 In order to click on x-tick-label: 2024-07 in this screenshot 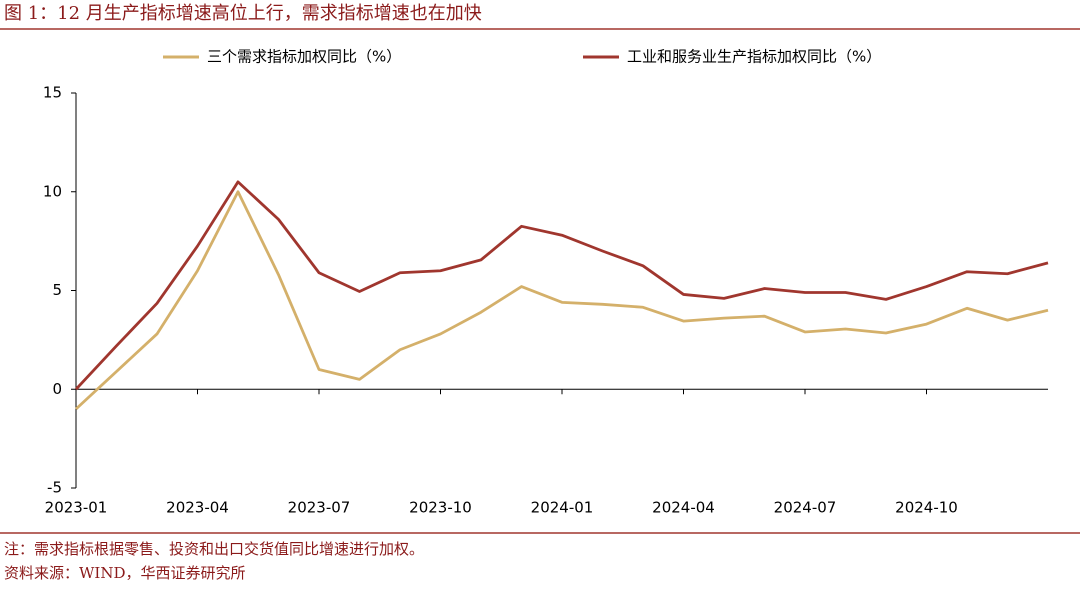, I will do `click(805, 508)`.